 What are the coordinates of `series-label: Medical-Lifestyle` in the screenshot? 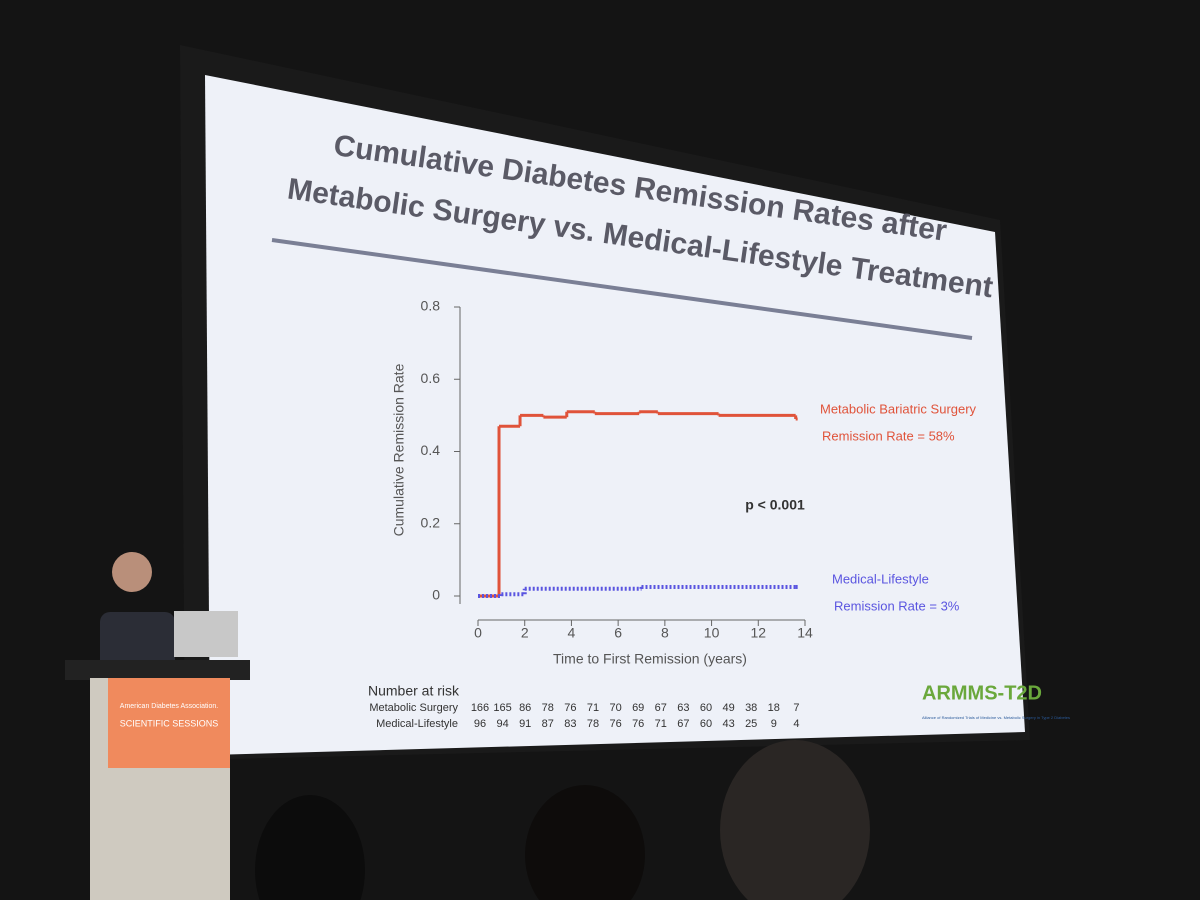 It's located at (880, 578).